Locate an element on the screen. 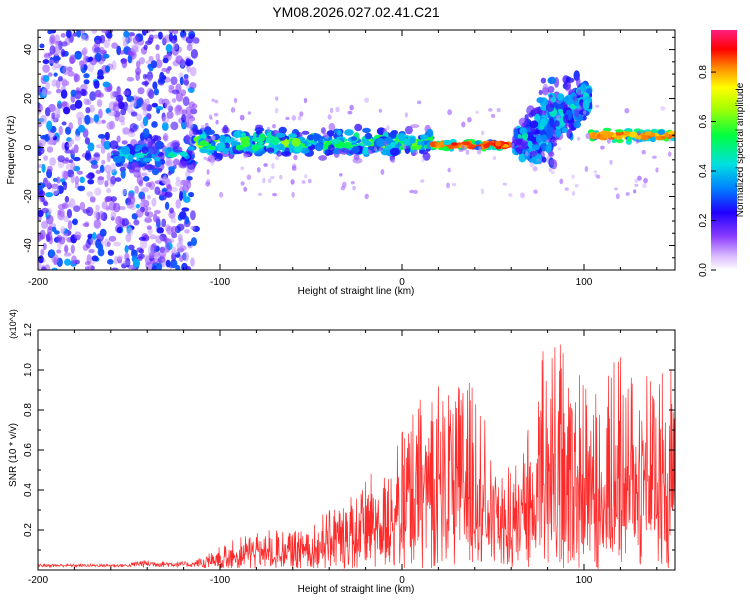  colorbar-ticks: 0.0 0.2 0.4 0.6 0.8 is located at coordinates (707, 171).